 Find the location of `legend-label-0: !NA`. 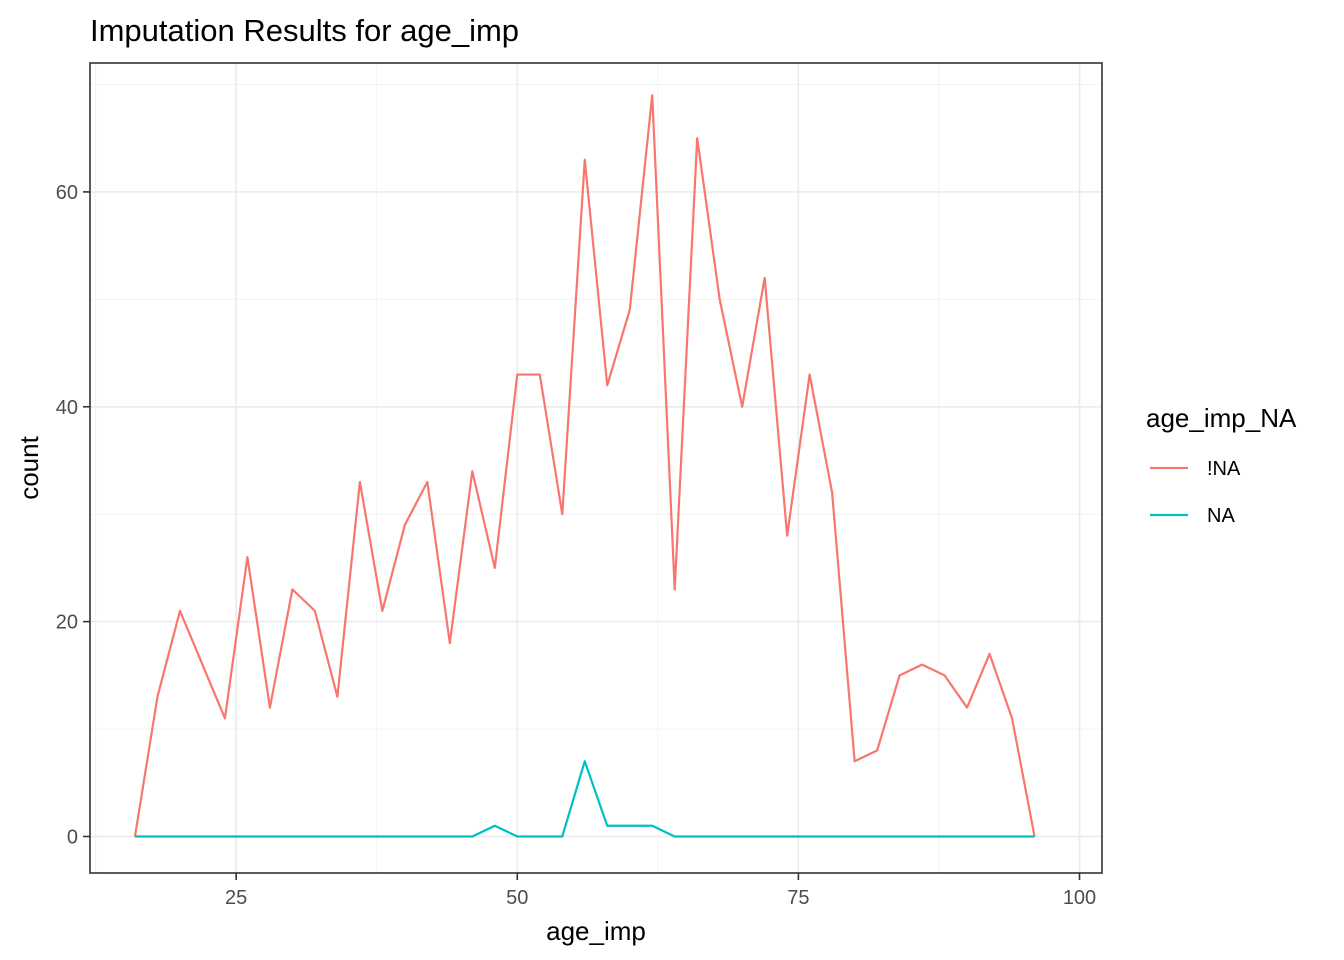

legend-label-0: !NA is located at coordinates (1224, 469).